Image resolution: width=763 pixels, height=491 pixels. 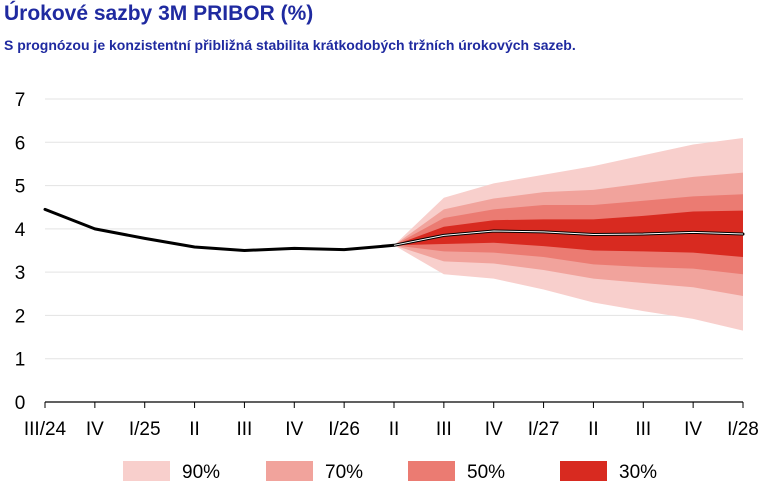 I want to click on x-tick-label: I/25, so click(x=145, y=429).